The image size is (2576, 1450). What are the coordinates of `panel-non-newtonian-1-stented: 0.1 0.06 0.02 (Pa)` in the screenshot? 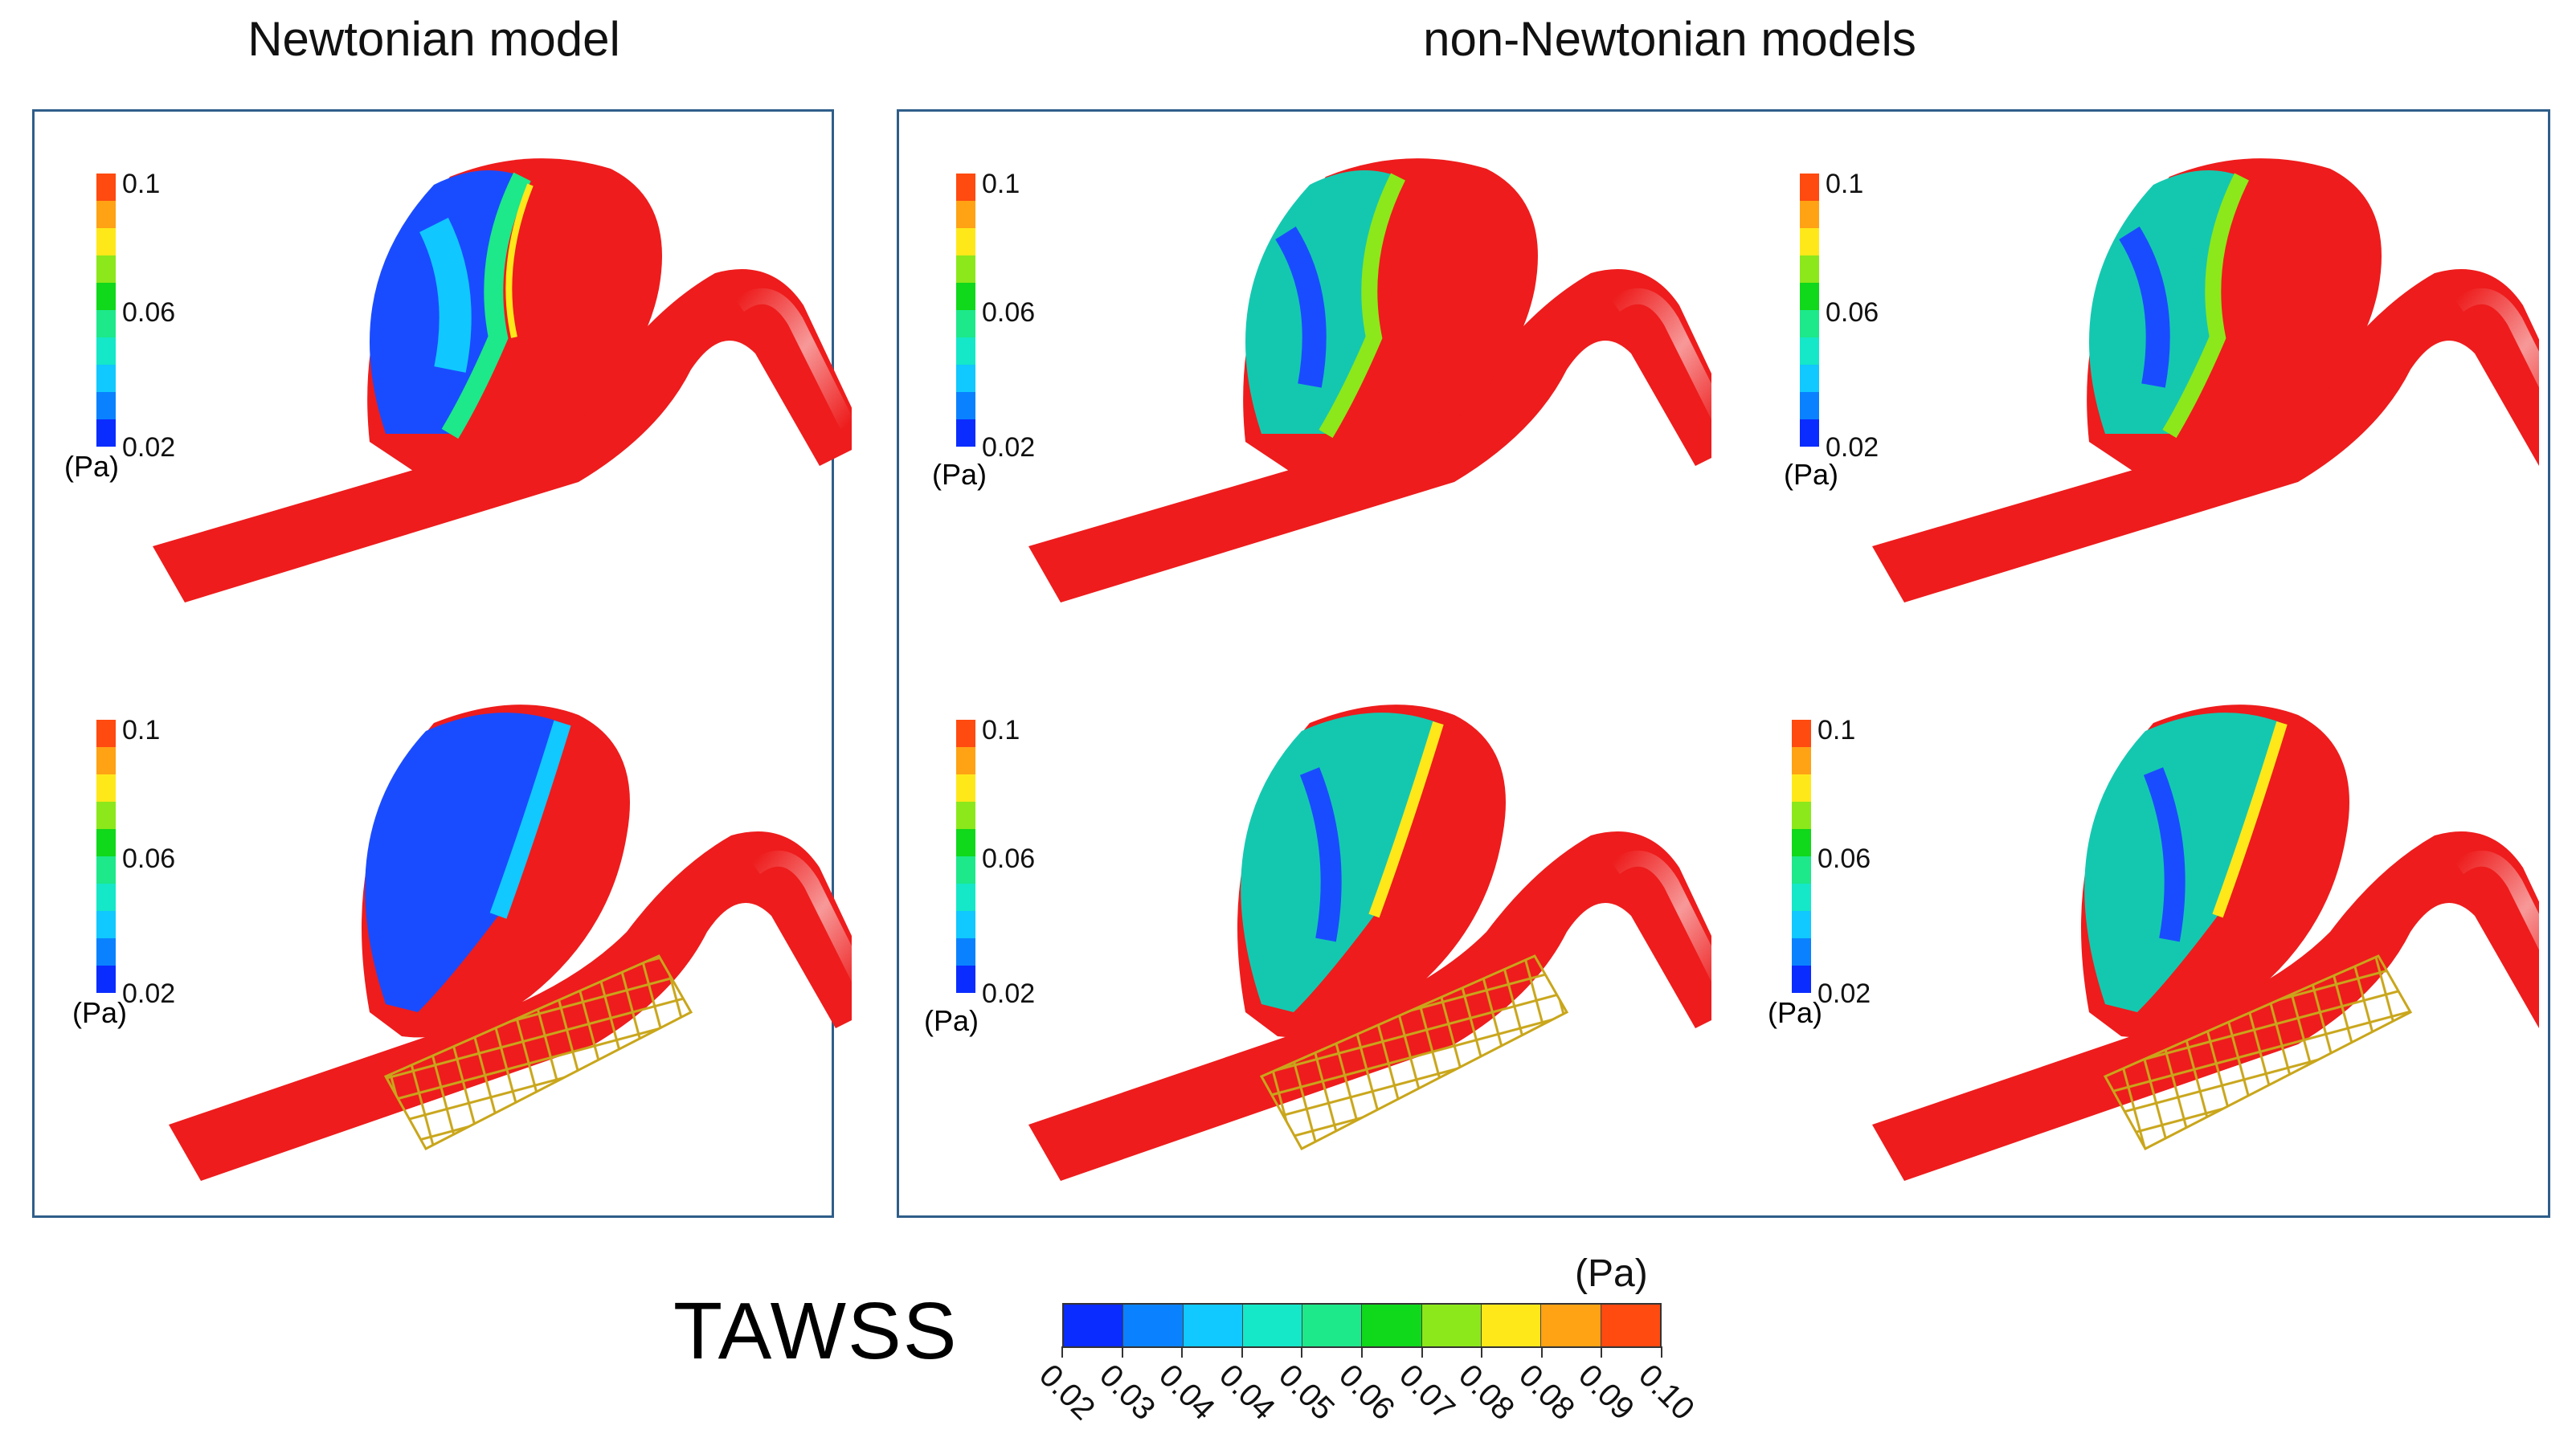 It's located at (1310, 940).